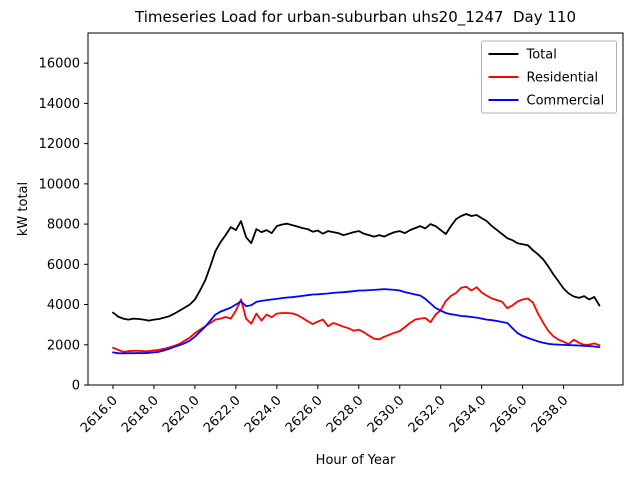 Image resolution: width=640 pixels, height=480 pixels. I want to click on x-tick-label: 2620.0, so click(181, 414).